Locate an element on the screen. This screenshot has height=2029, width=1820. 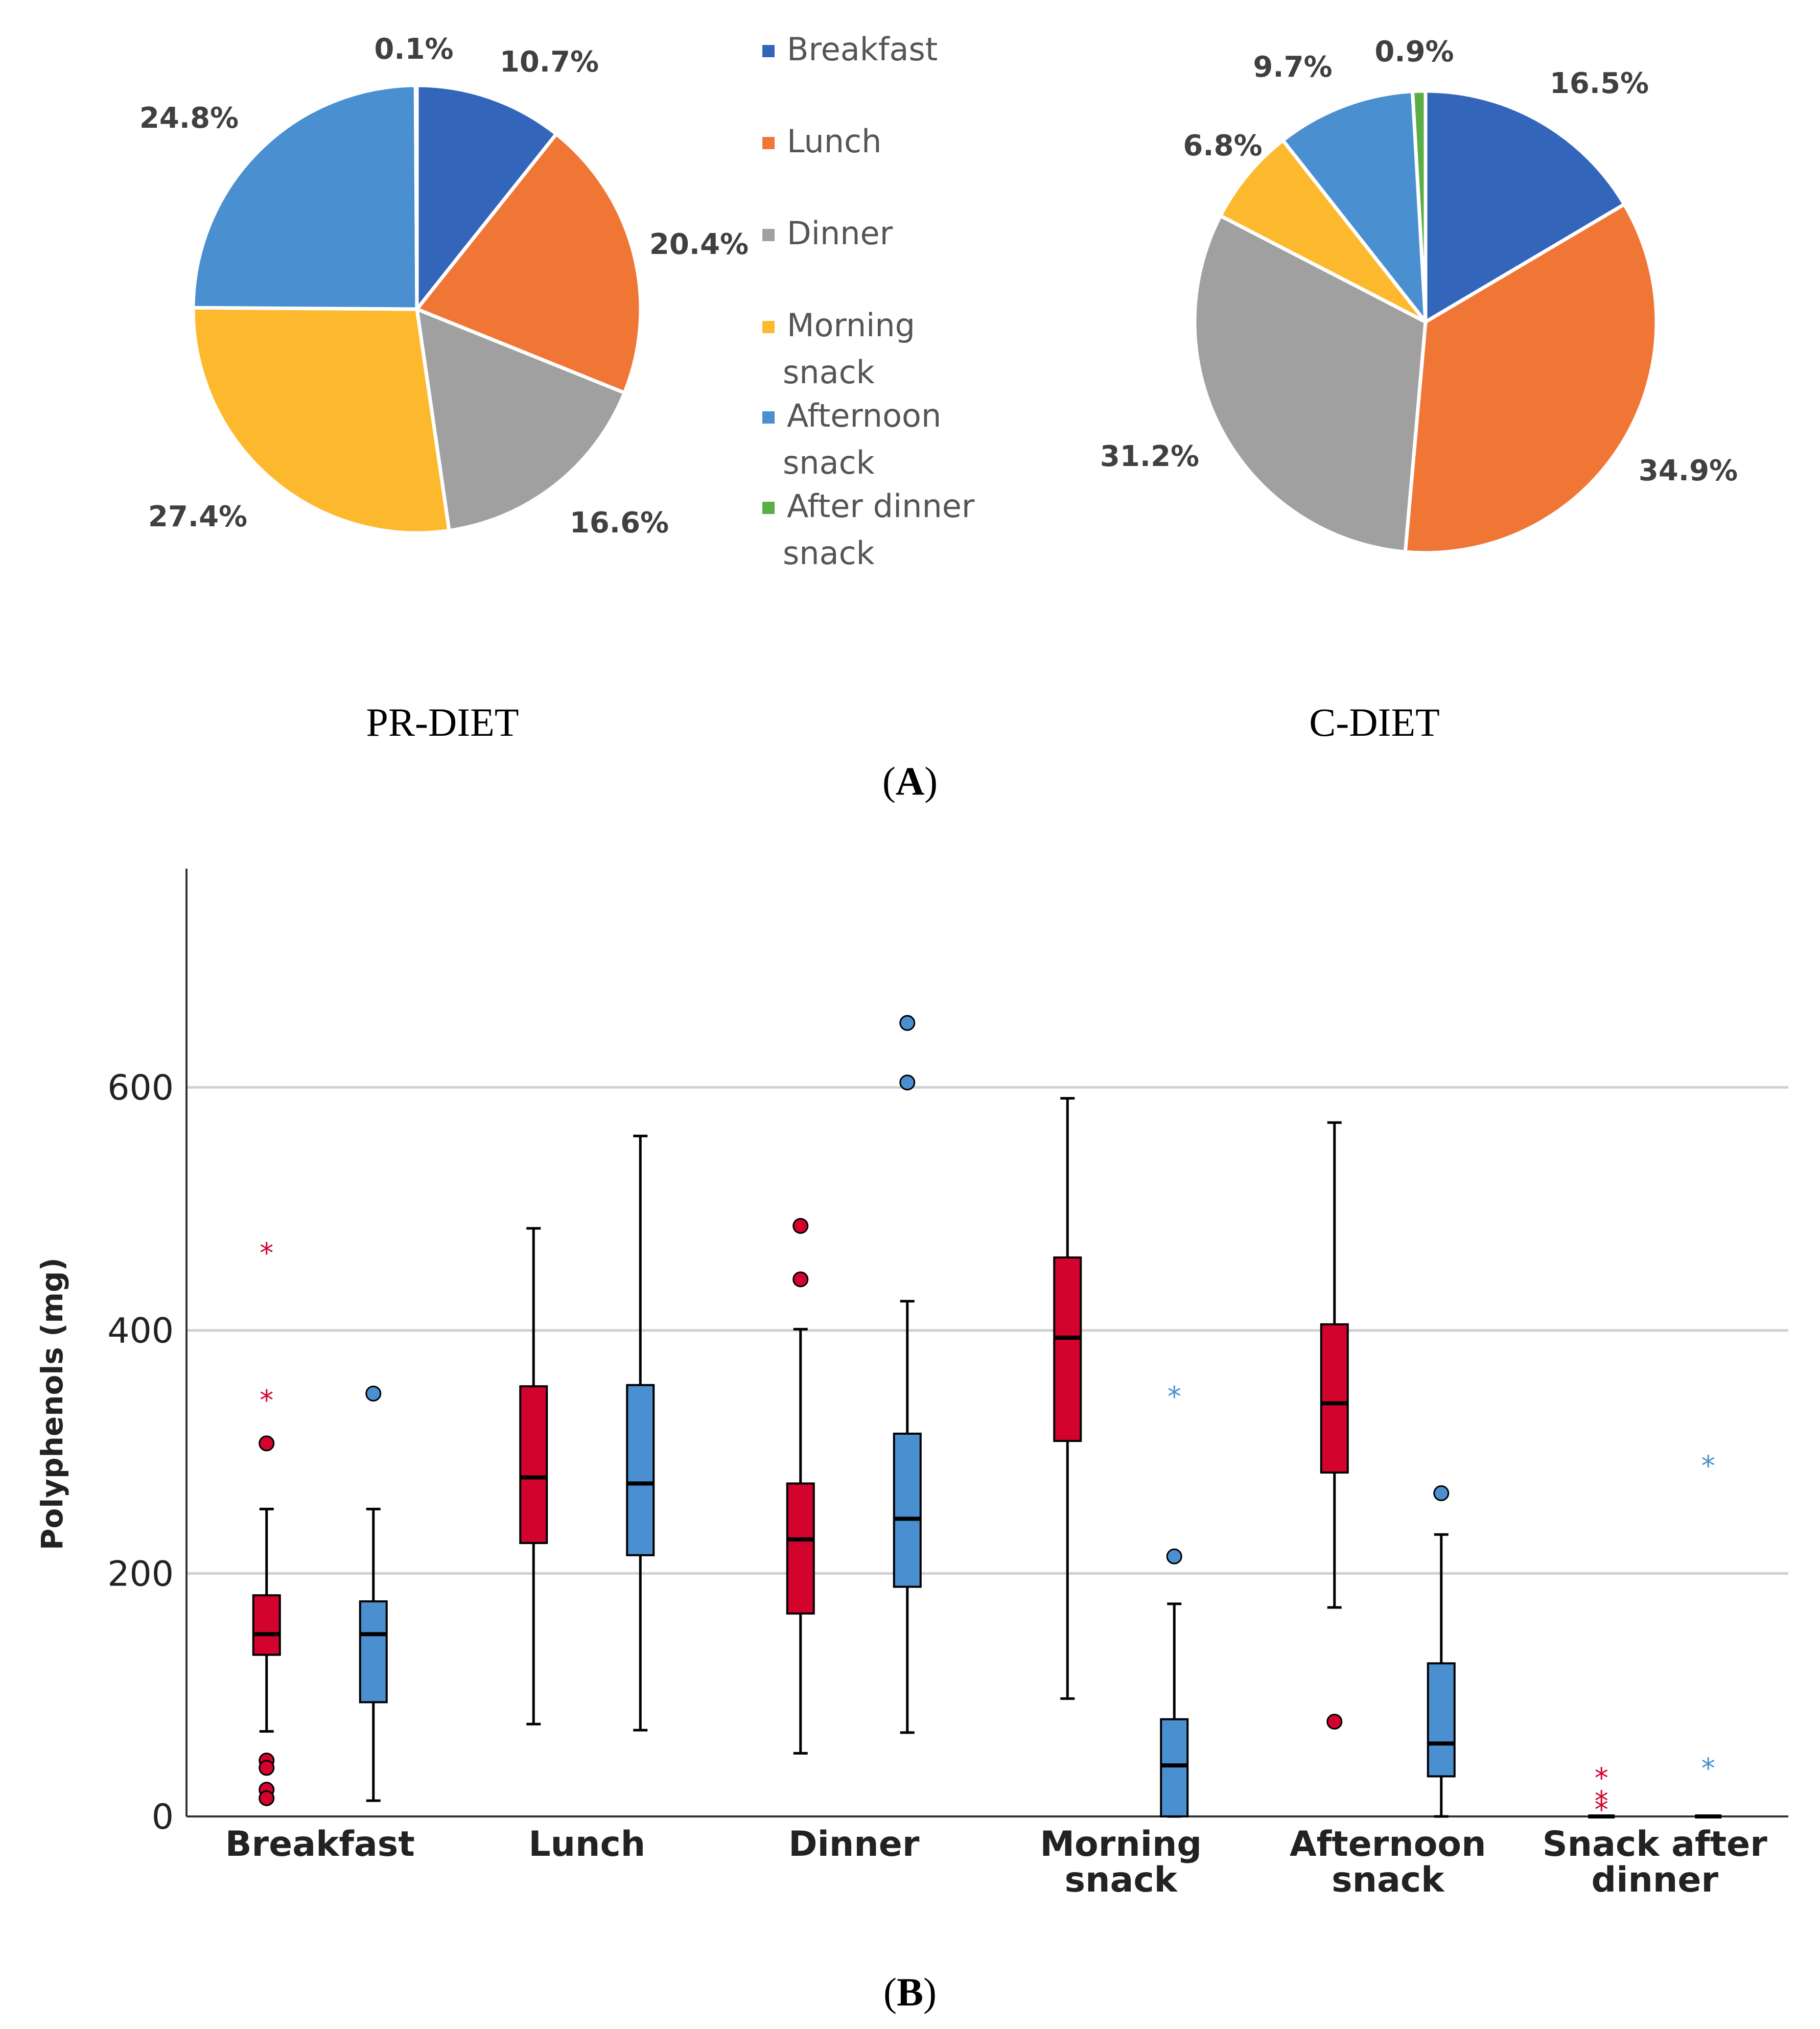
box-c-diet-snack-after-dinner-extreme-1: * is located at coordinates (1708, 1466).